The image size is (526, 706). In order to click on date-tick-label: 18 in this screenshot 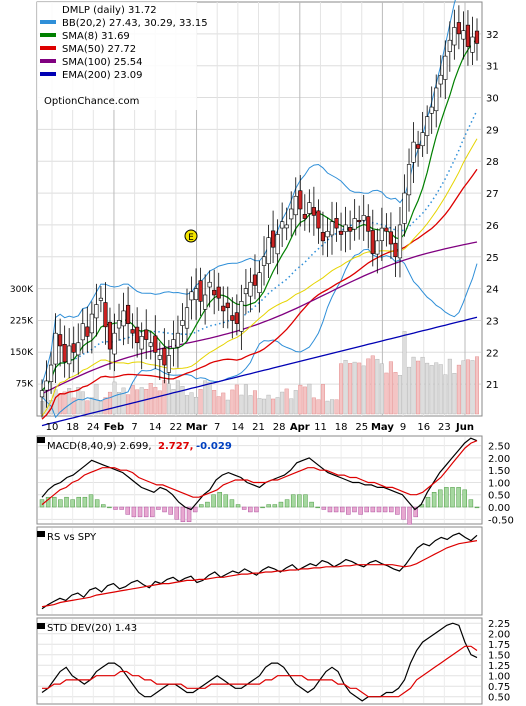, I will do `click(341, 427)`.